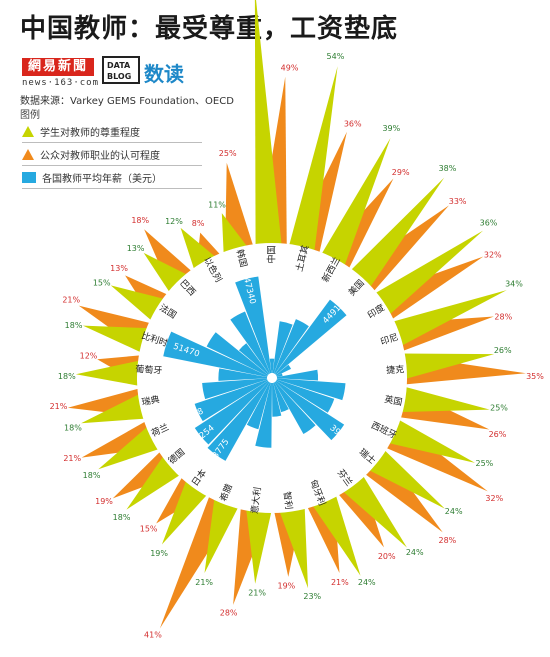 The image size is (550, 657). What do you see at coordinates (312, 596) in the screenshot?
I see `student-value-label-12: 23%` at bounding box center [312, 596].